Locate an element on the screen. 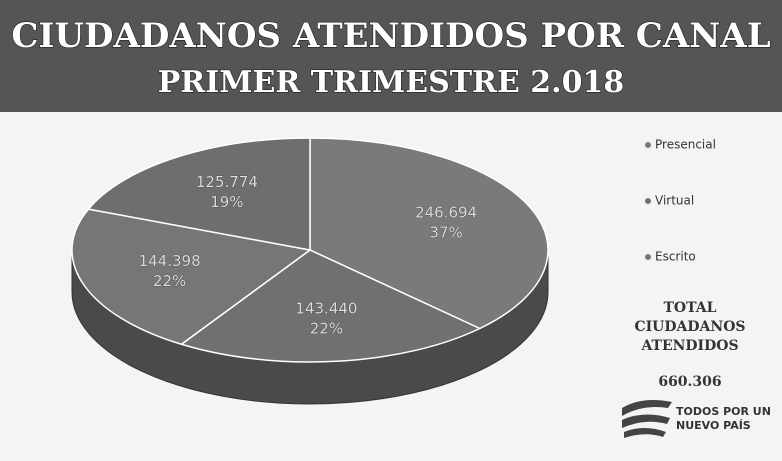  value-label: 125.774 is located at coordinates (227, 182).